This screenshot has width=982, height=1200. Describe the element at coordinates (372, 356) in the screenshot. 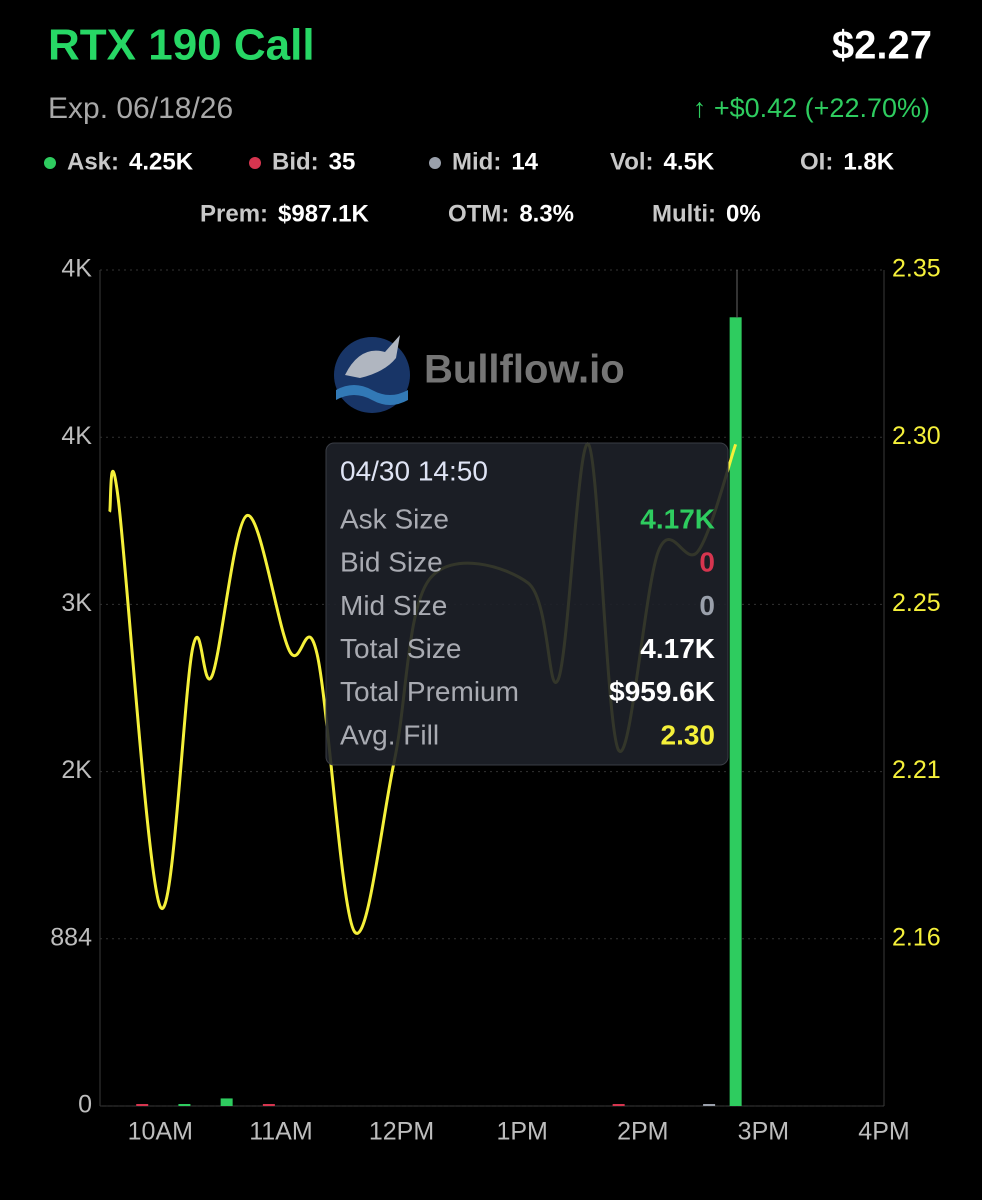

I see `logo-bull` at that location.